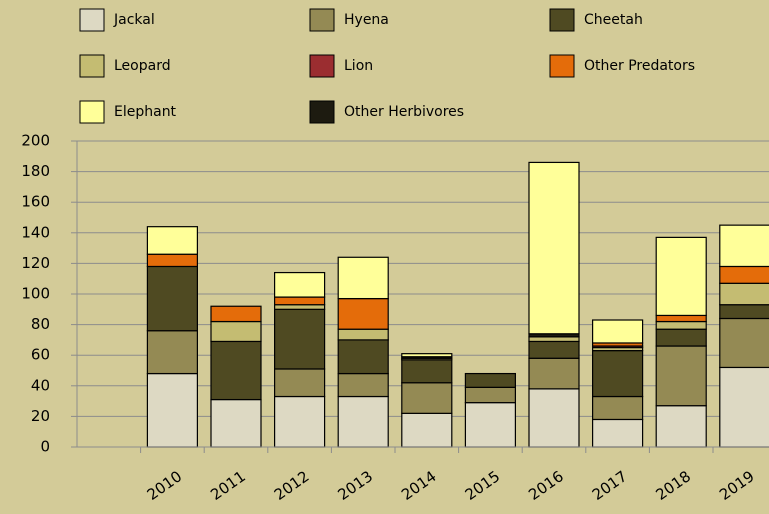 This screenshot has width=769, height=514. Describe the element at coordinates (419, 485) in the screenshot. I see `x-tick-label: 2014` at that location.